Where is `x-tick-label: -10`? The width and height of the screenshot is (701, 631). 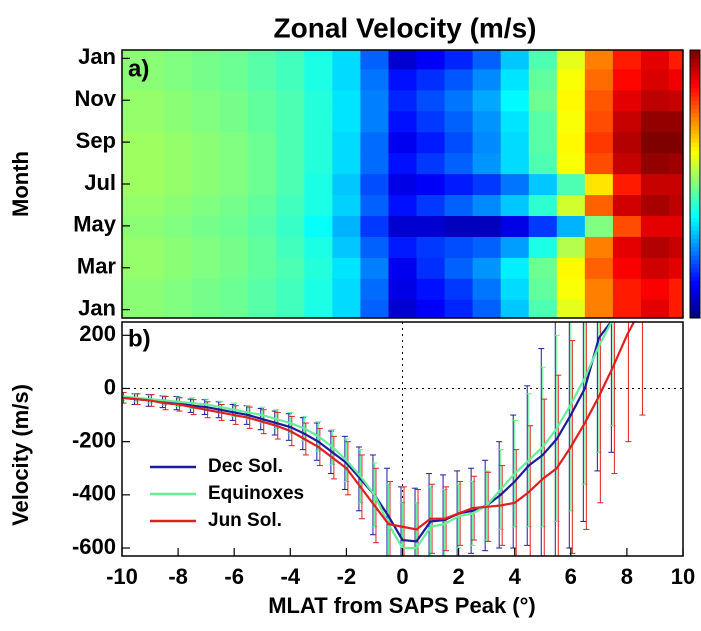 x-tick-label: -10 is located at coordinates (122, 576).